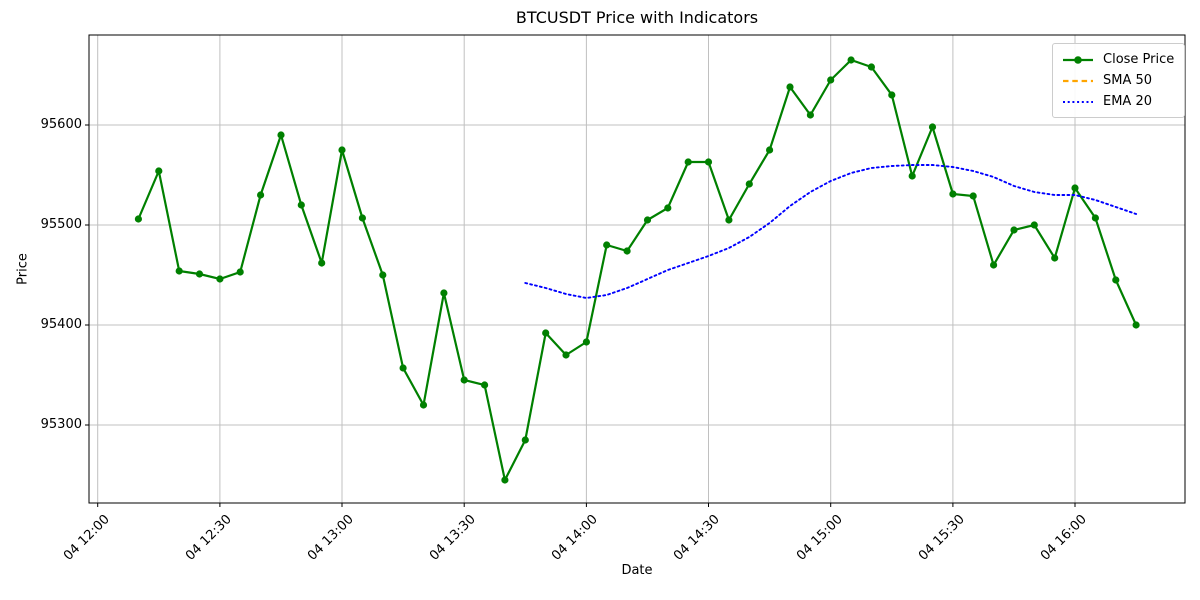 Image resolution: width=1200 pixels, height=600 pixels. What do you see at coordinates (1078, 59) in the screenshot?
I see `close-price-line-sample-icon` at bounding box center [1078, 59].